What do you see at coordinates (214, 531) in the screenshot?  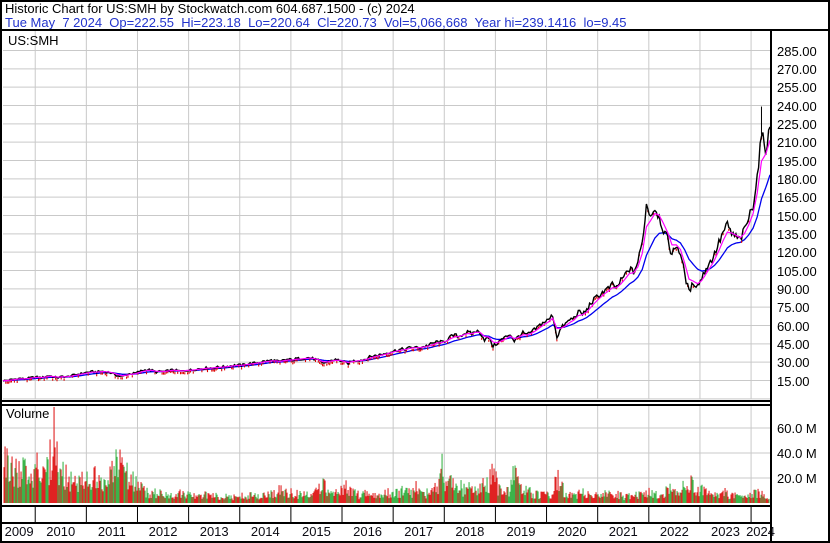 I see `year-label: 2013` at bounding box center [214, 531].